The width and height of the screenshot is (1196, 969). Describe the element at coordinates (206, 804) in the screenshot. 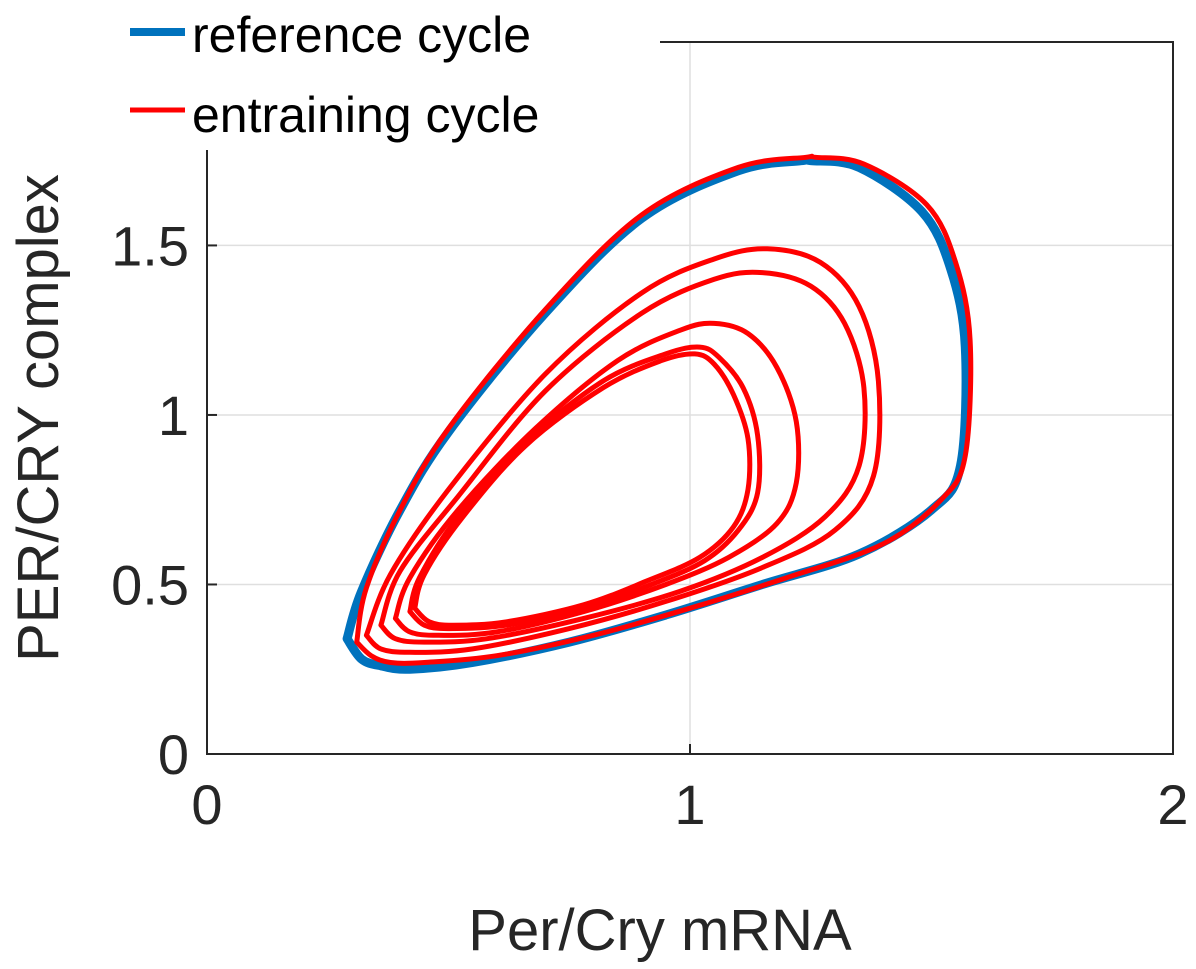

I see `x-tick-label: 0` at that location.